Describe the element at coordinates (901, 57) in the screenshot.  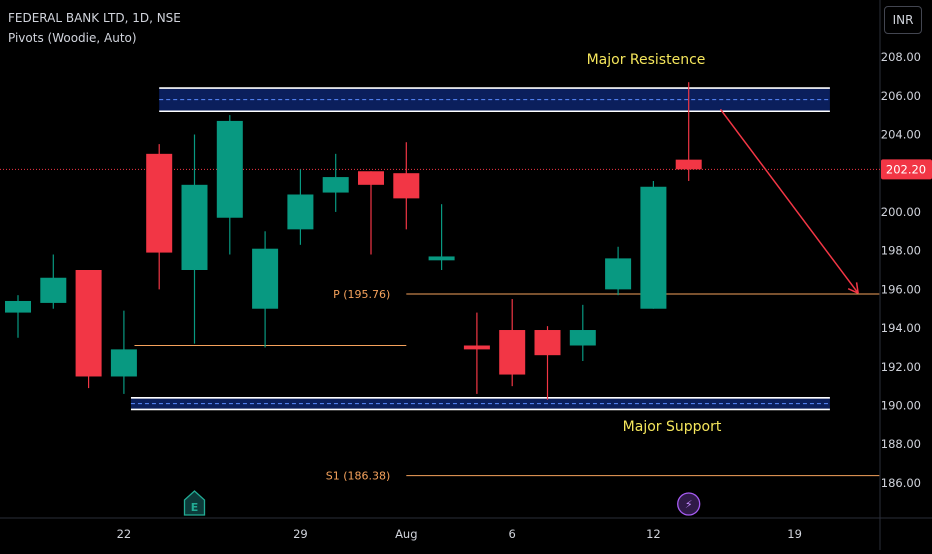
I see `y-tick-label: 208.00` at that location.